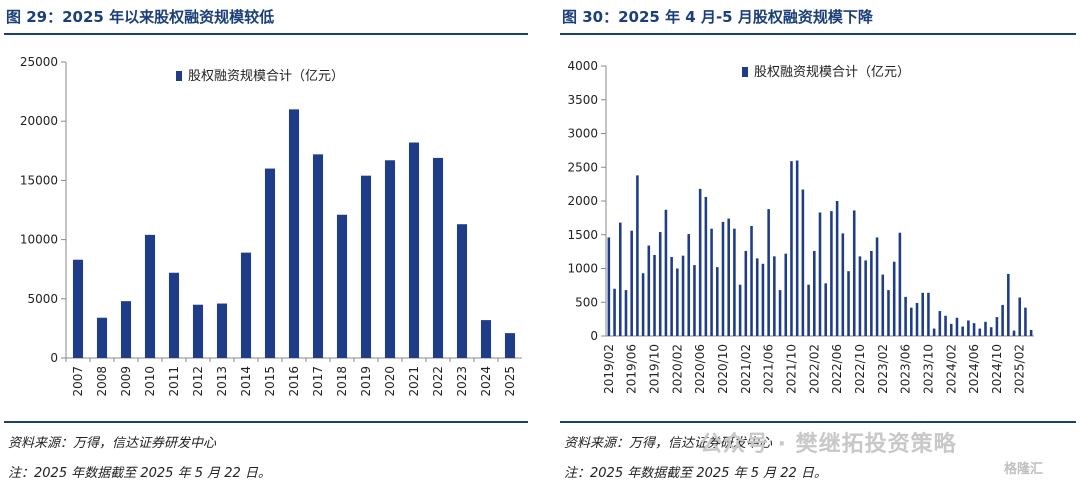  I want to click on y-tick-label: 2000, so click(582, 201).